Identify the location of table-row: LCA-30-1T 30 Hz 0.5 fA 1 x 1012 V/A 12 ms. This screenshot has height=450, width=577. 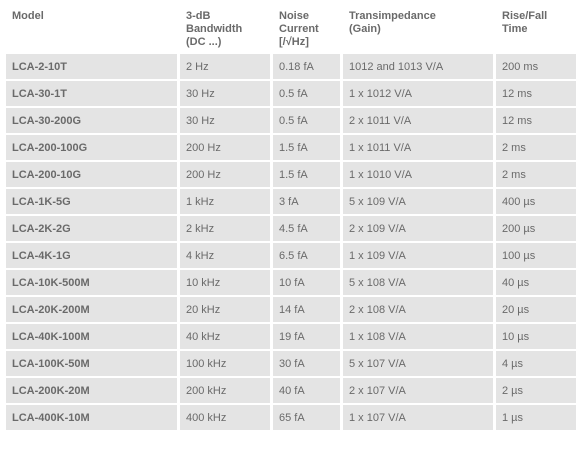
(291, 93).